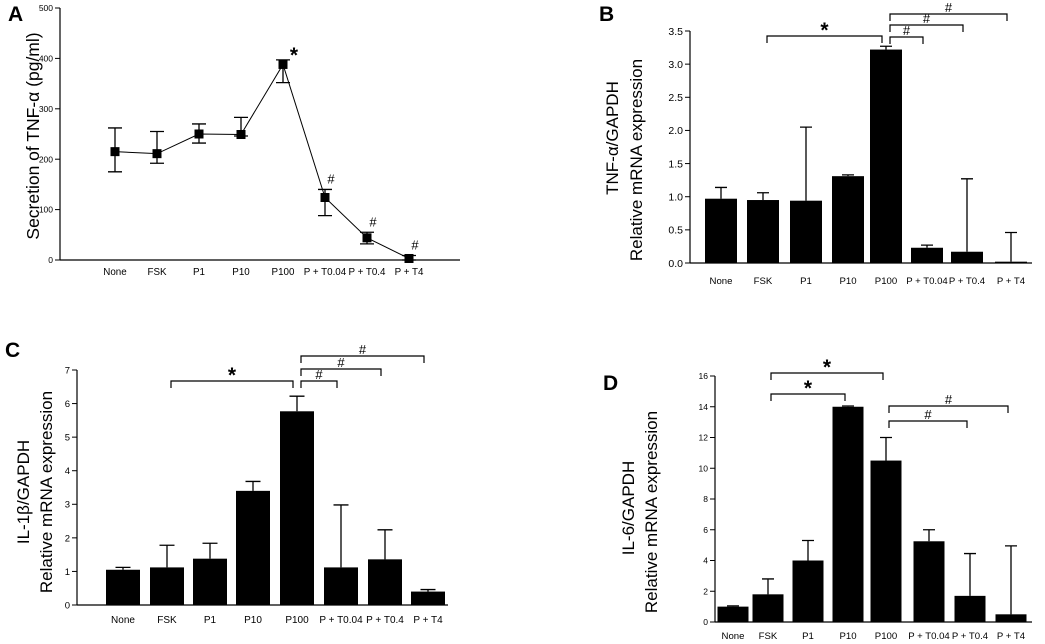 This screenshot has width=1045, height=644. Describe the element at coordinates (341, 620) in the screenshot. I see `panel-c-xtick-label-p-t0-04: P + T0.04` at that location.